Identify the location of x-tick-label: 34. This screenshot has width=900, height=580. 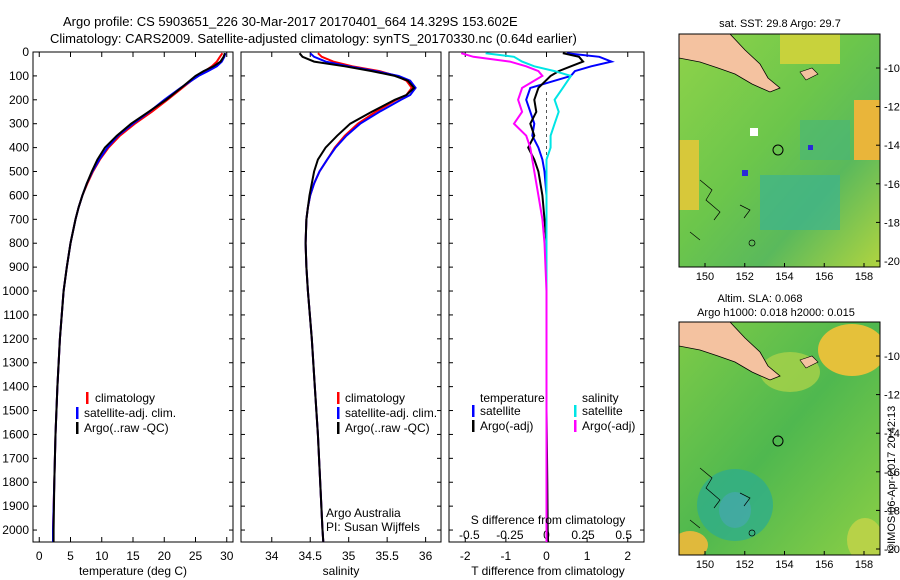
(272, 556).